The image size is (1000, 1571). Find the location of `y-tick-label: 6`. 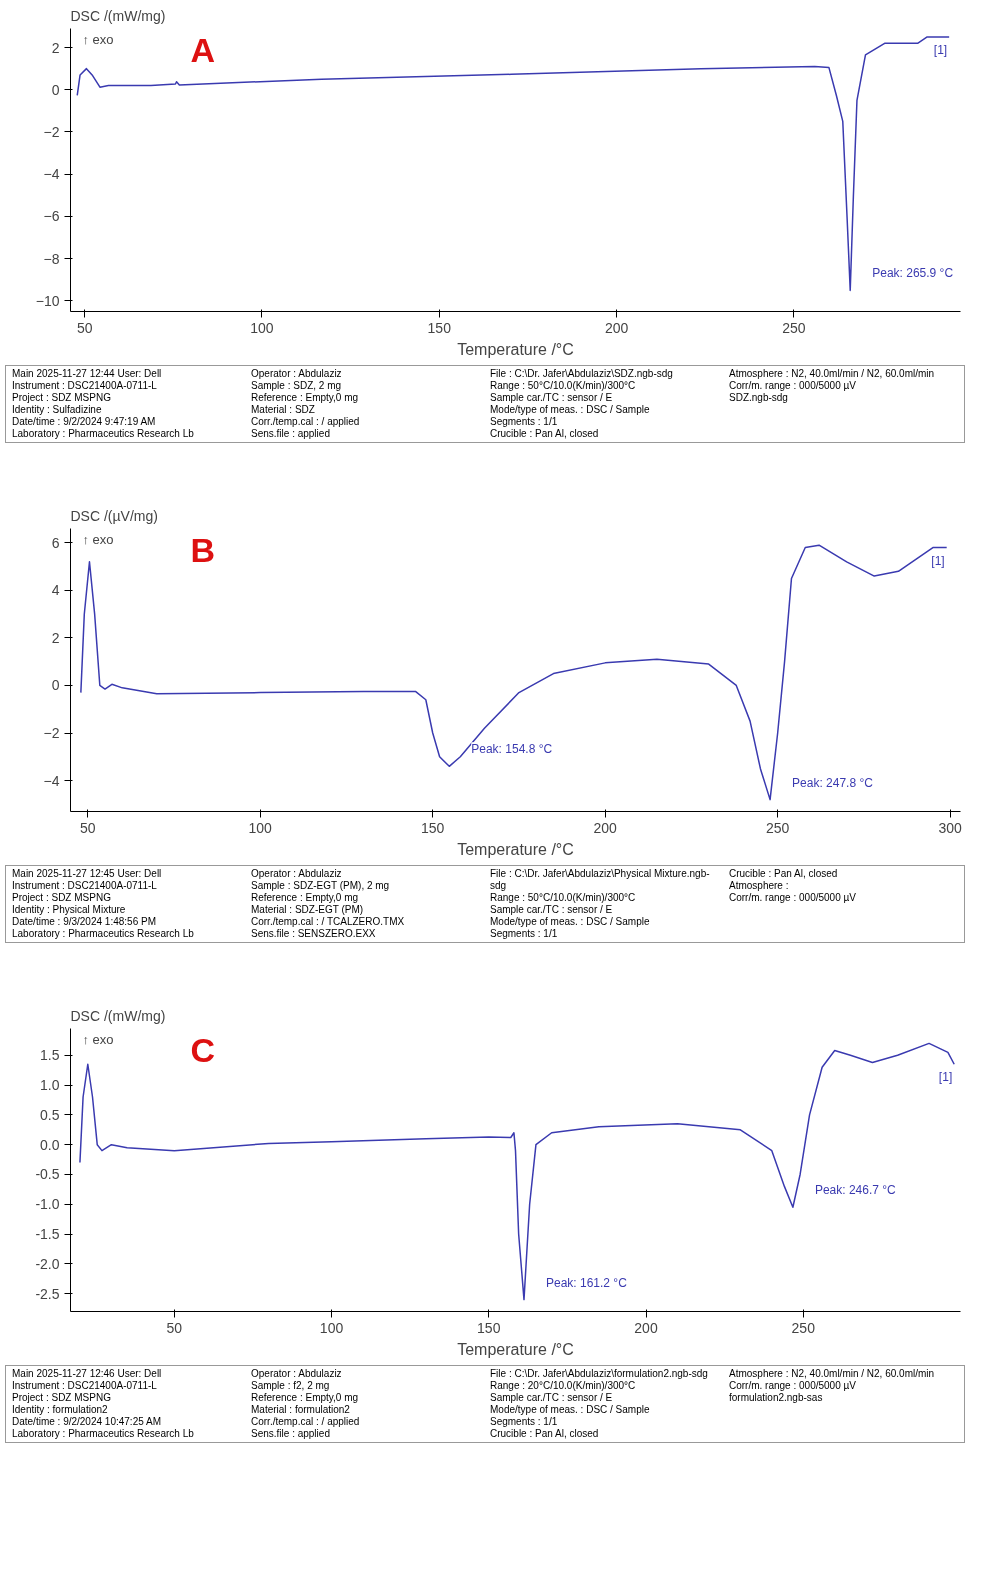

y-tick-label: 6 is located at coordinates (55, 542).